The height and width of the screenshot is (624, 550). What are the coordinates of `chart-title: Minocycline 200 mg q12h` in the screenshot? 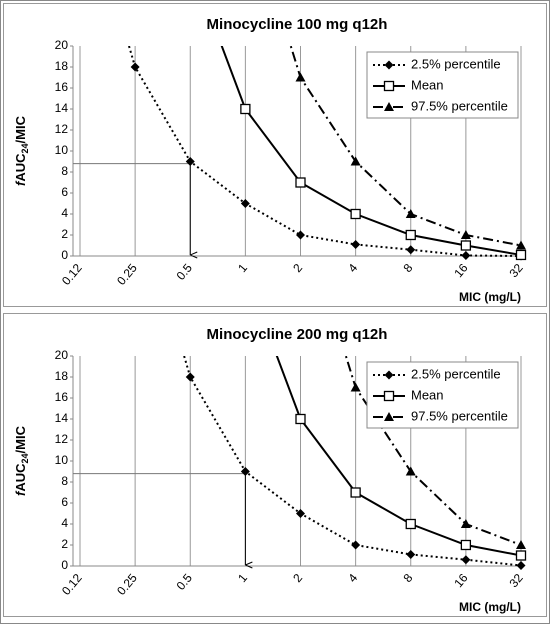 It's located at (297, 334).